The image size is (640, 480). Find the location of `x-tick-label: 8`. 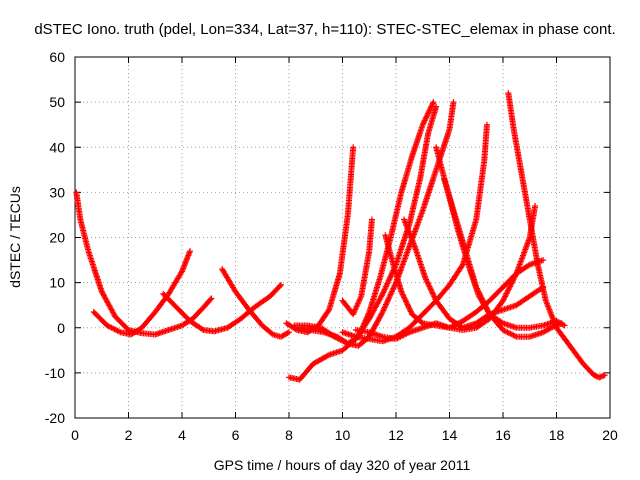

x-tick-label: 8 is located at coordinates (289, 435).